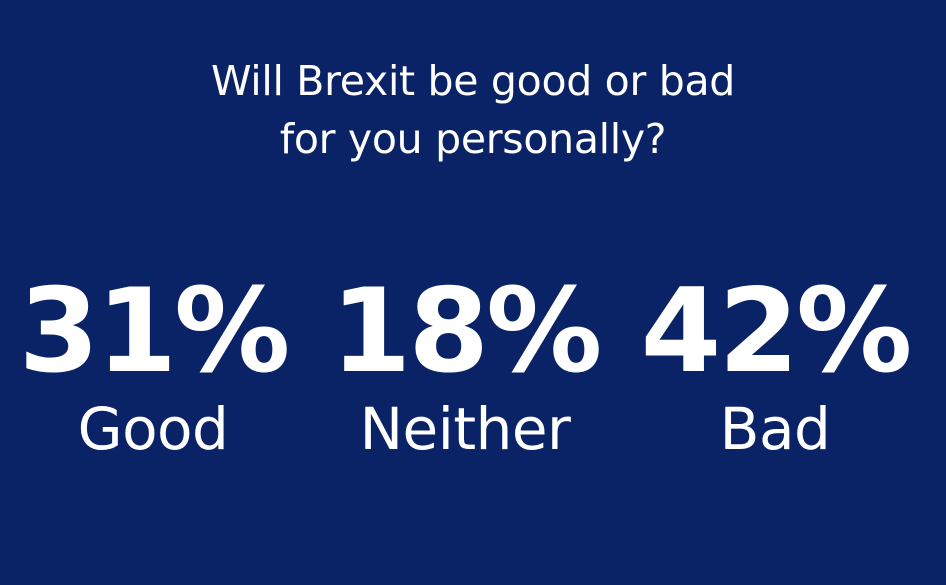 This screenshot has width=946, height=585. I want to click on data-label: 42%, so click(776, 331).